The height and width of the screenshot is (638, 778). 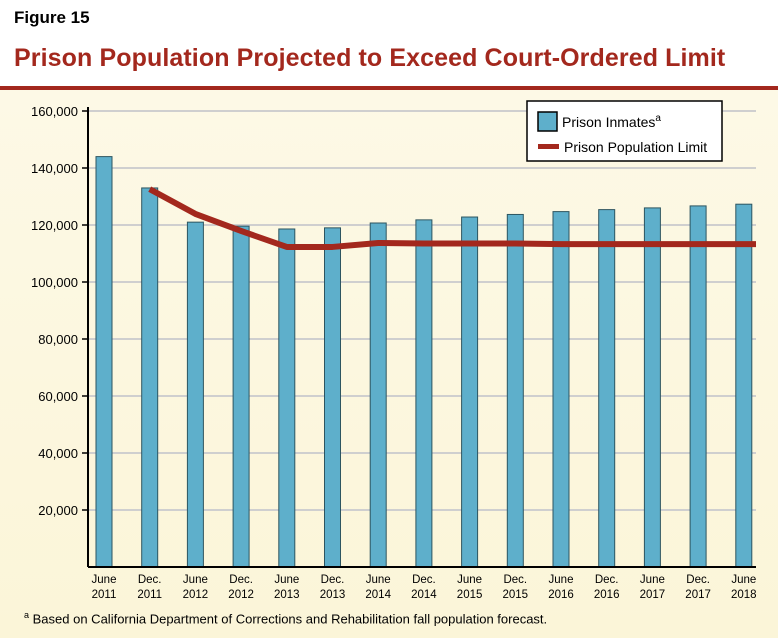 I want to click on y-tick-label: 140,000, so click(x=54, y=168).